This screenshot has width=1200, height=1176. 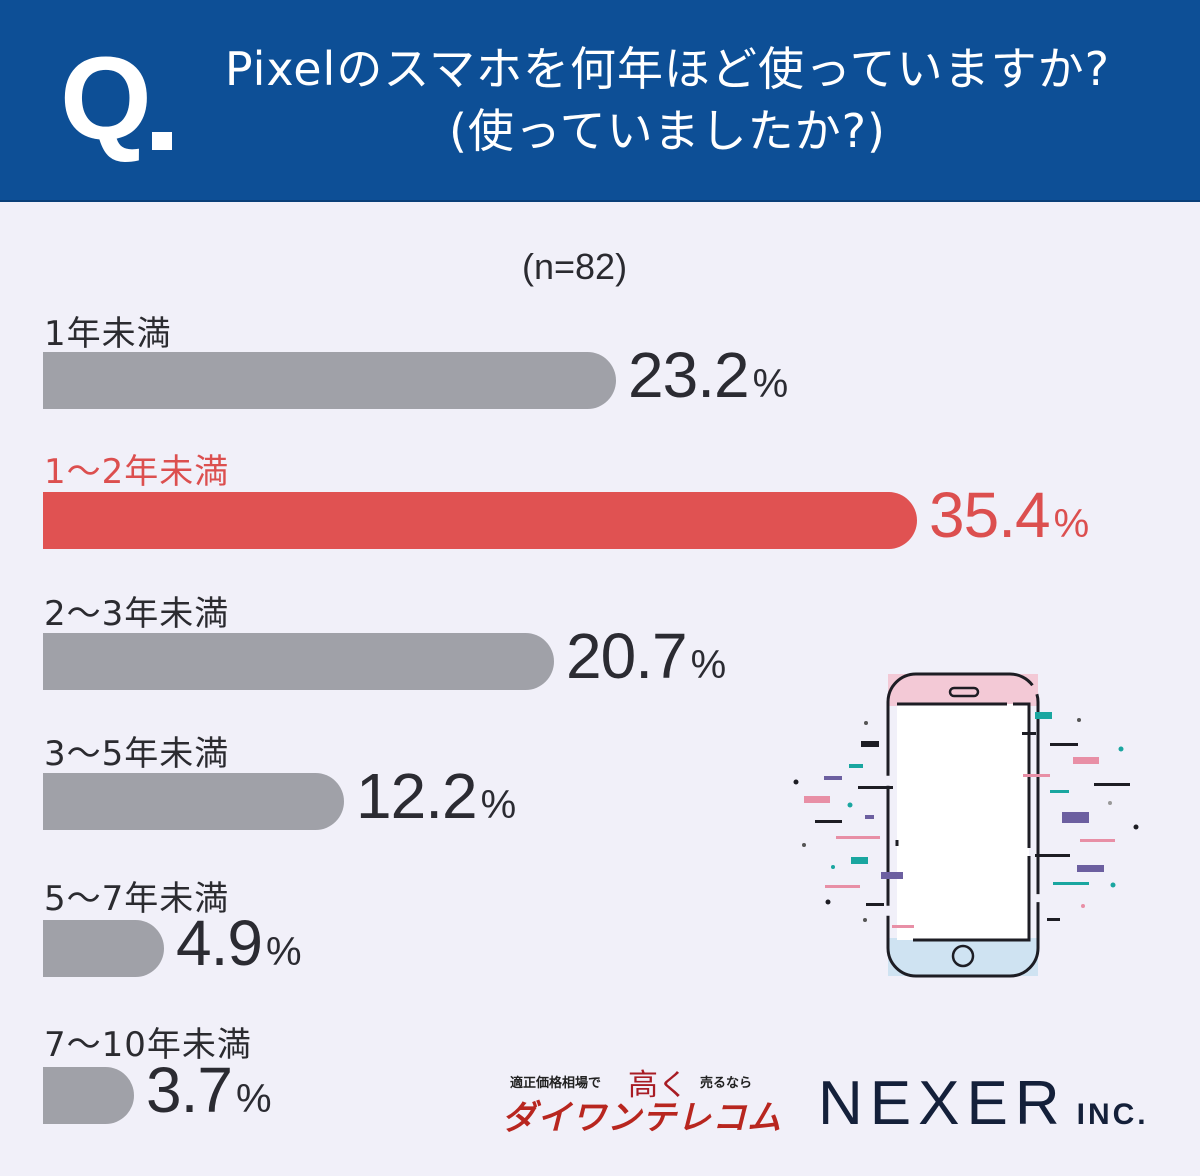 What do you see at coordinates (726, 1083) in the screenshot?
I see `sponsor-tagline-post: 売るなら` at bounding box center [726, 1083].